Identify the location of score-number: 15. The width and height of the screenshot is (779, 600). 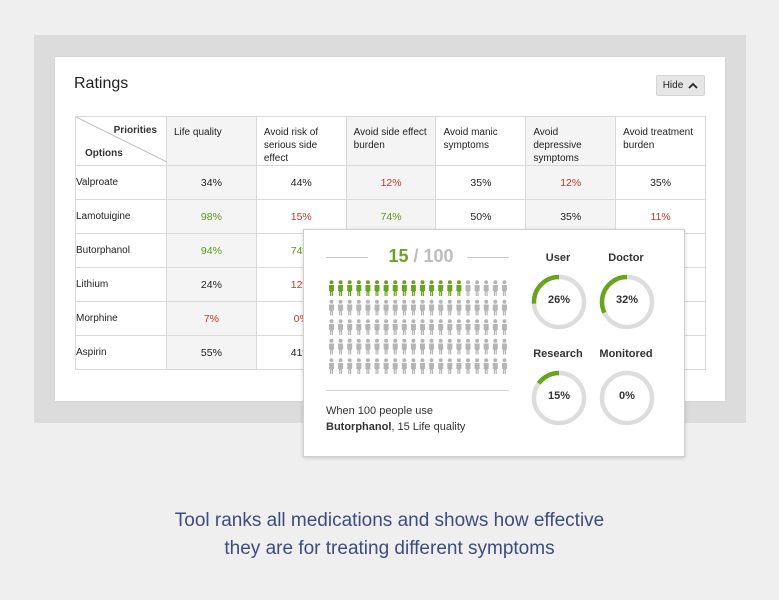
(398, 256).